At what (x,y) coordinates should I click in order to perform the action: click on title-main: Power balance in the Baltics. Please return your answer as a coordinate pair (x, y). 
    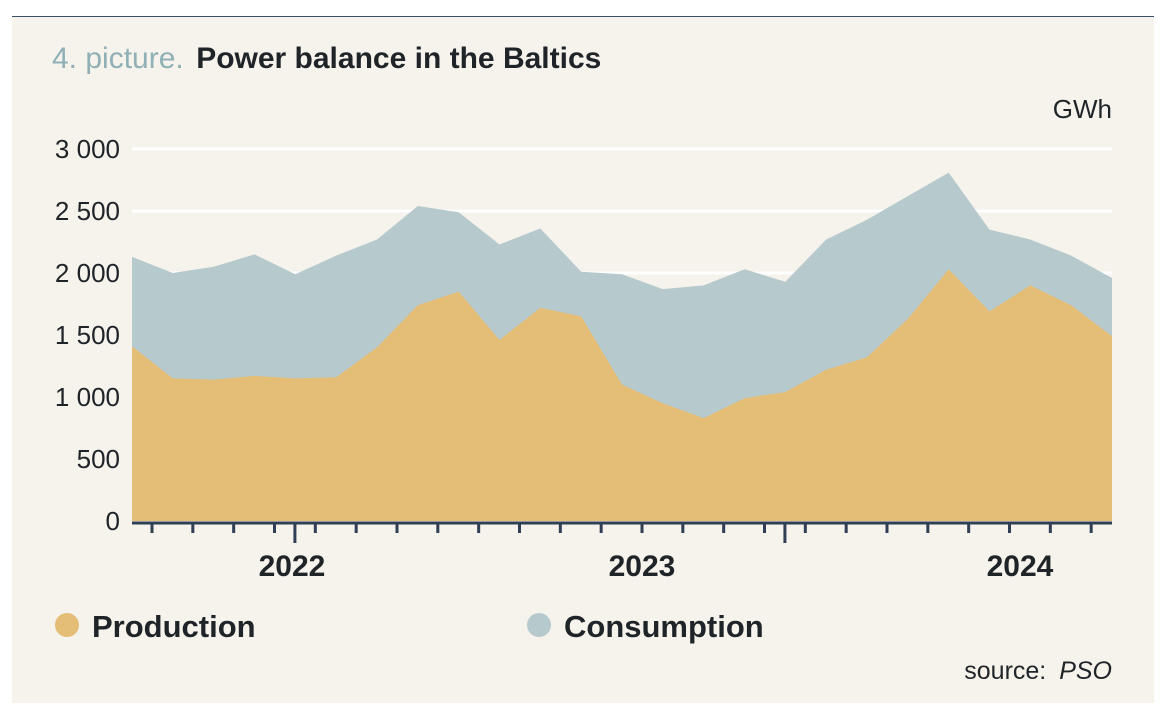
    Looking at the image, I should click on (398, 58).